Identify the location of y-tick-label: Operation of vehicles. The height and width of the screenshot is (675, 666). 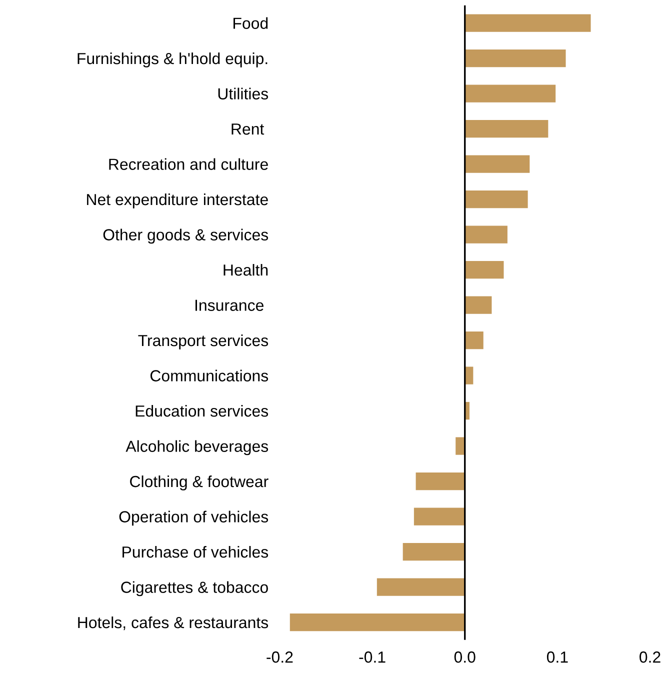
(193, 518).